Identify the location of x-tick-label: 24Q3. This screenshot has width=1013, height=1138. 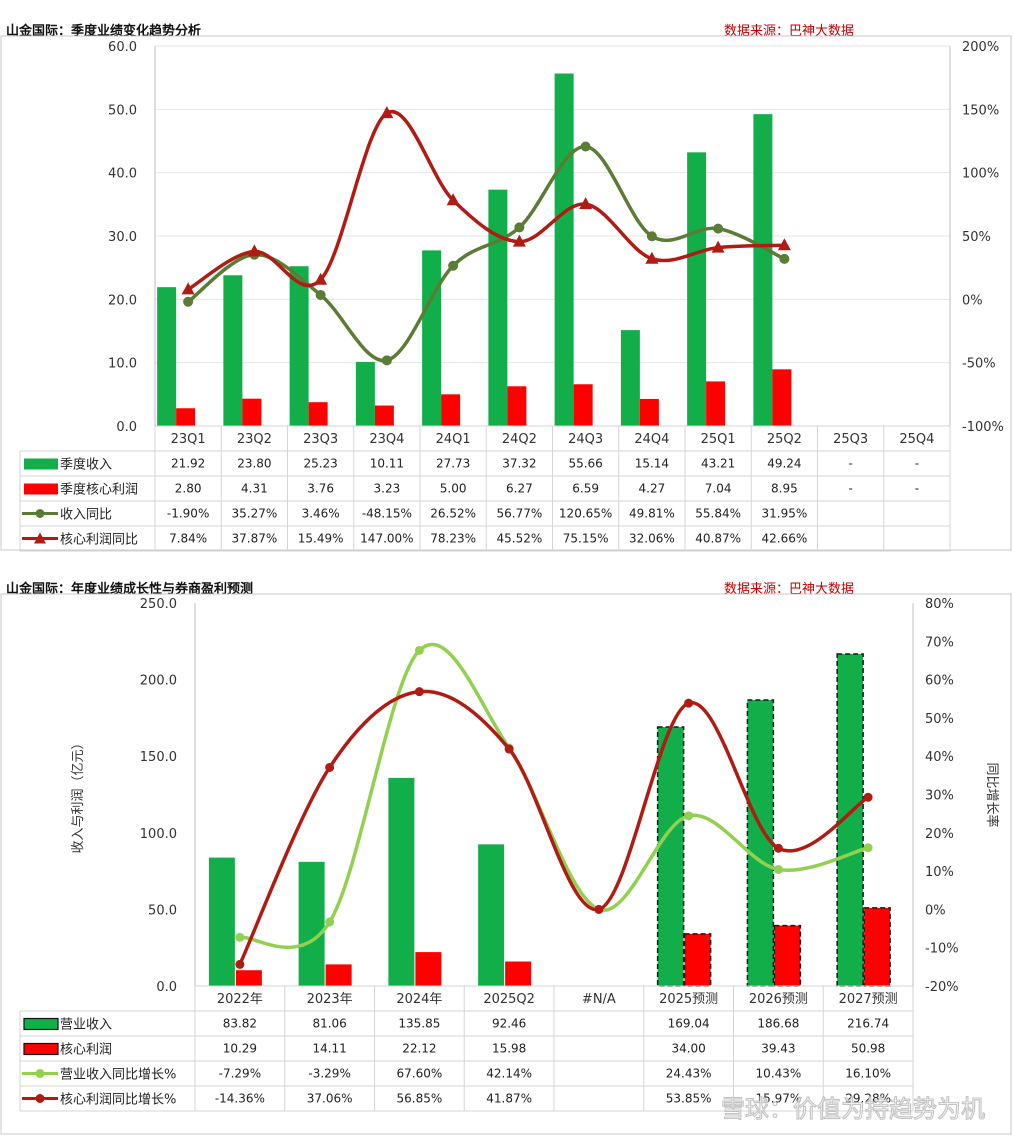
(585, 439).